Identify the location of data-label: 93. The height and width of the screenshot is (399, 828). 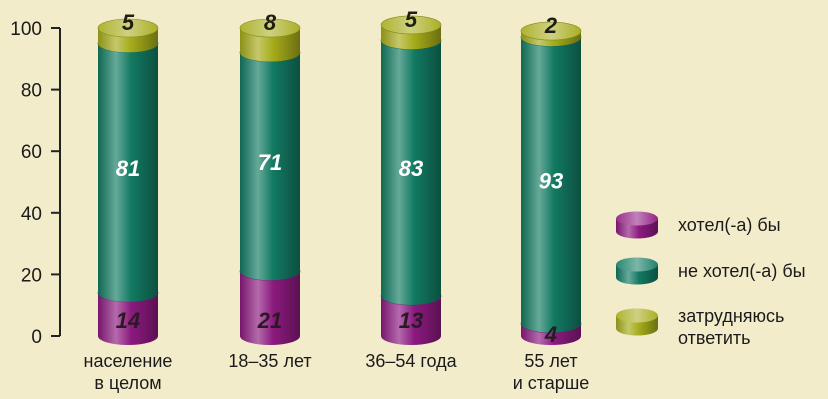
(551, 180).